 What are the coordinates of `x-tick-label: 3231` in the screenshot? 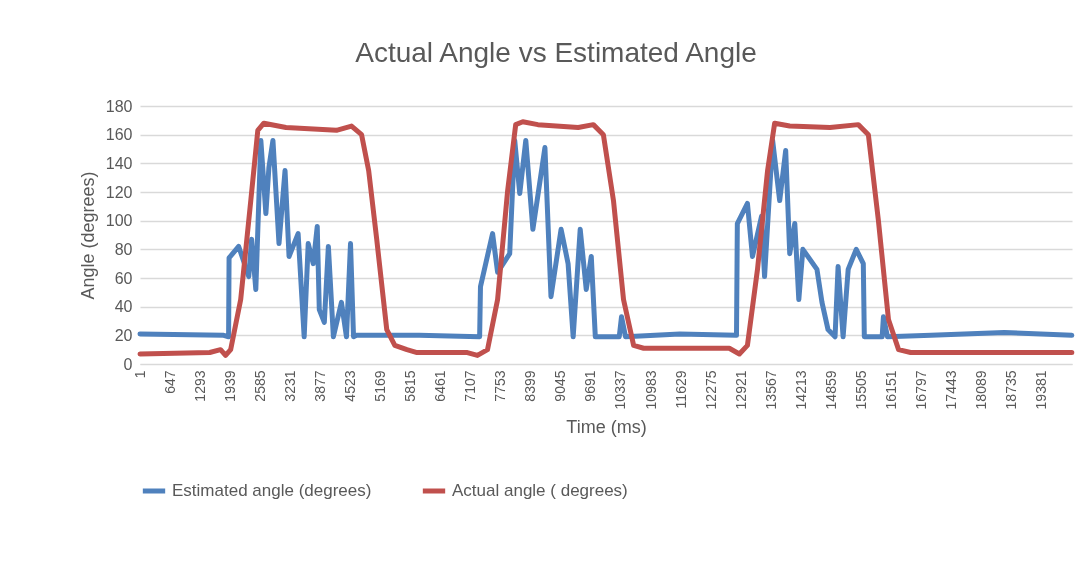 It's located at (289, 386).